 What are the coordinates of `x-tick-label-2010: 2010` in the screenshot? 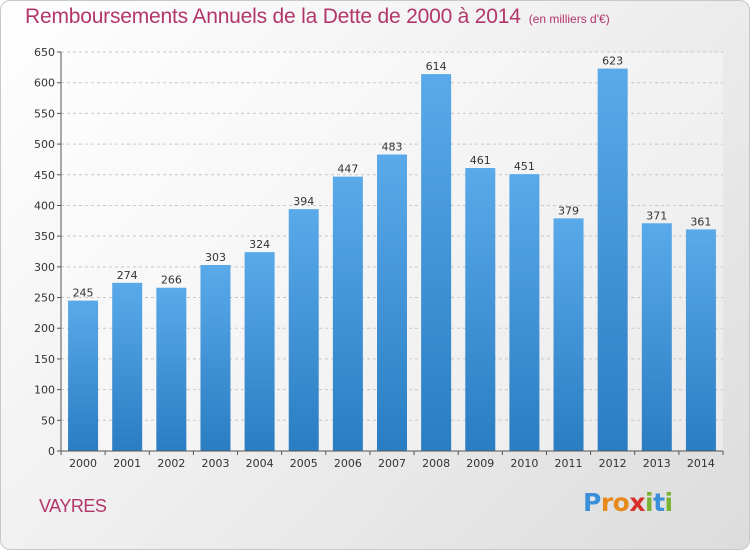 It's located at (524, 463).